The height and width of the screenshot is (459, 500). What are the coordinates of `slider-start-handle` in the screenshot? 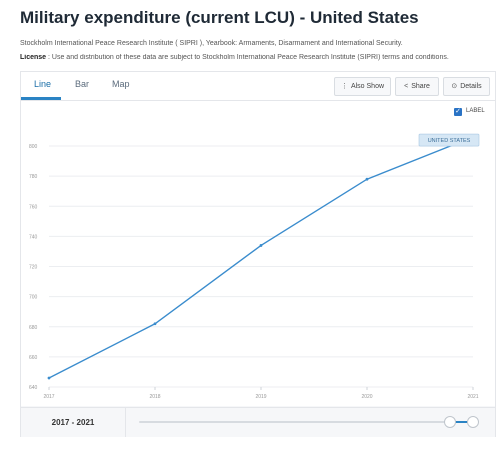 It's located at (450, 422).